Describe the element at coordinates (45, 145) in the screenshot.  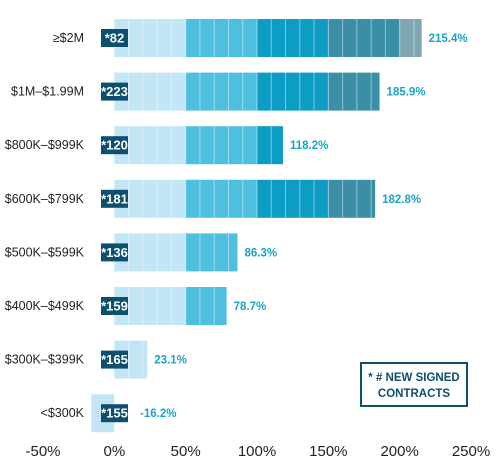
I see `category-label: $800K–$999K` at that location.